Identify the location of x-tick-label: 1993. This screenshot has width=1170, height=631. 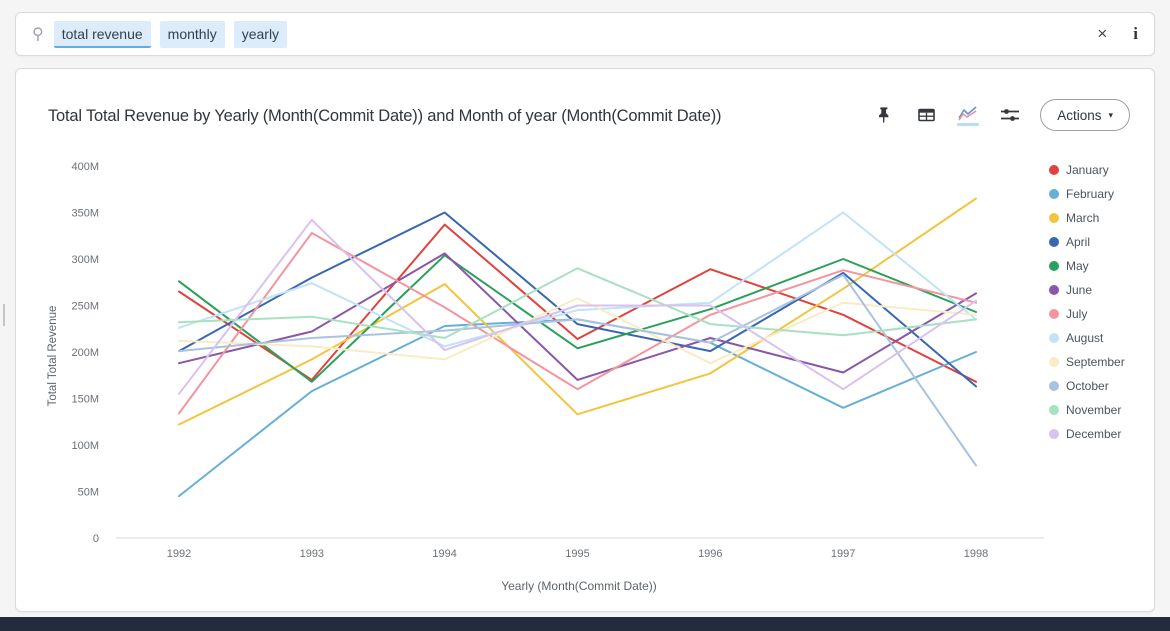
(312, 554).